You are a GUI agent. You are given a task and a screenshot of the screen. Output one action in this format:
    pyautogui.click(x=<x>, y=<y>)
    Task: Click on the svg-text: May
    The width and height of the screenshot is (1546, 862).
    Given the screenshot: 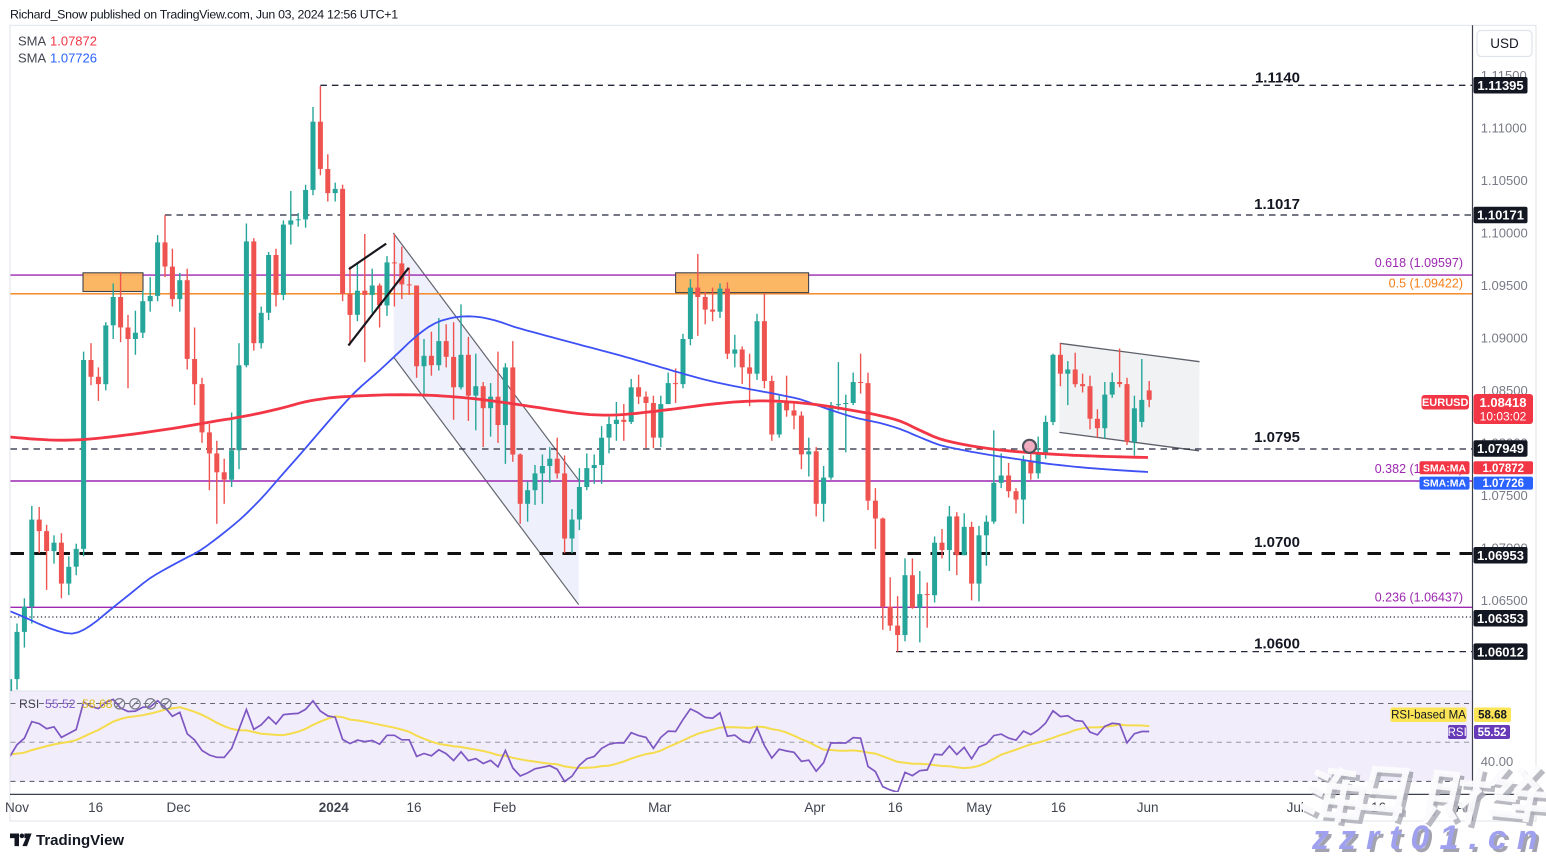 What is the action you would take?
    pyautogui.click(x=979, y=807)
    